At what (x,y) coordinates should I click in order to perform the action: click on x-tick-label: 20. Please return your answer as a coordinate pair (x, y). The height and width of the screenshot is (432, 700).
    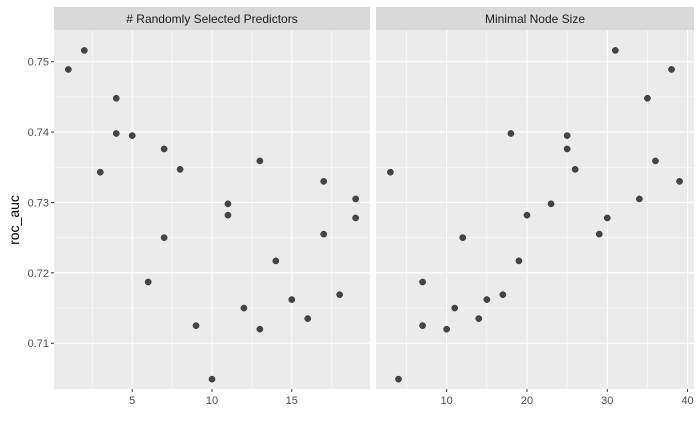
    Looking at the image, I should click on (527, 401).